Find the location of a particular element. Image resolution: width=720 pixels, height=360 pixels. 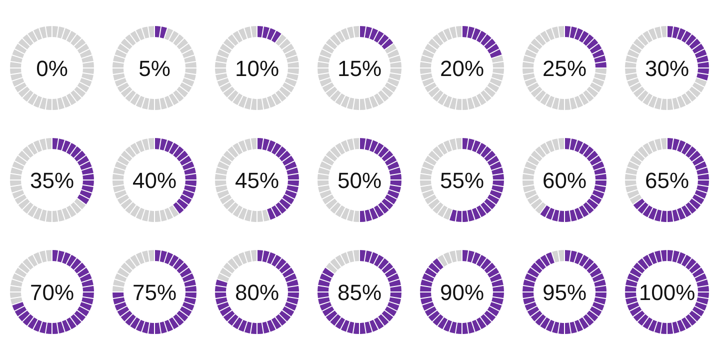

text: 0% is located at coordinates (52, 68).